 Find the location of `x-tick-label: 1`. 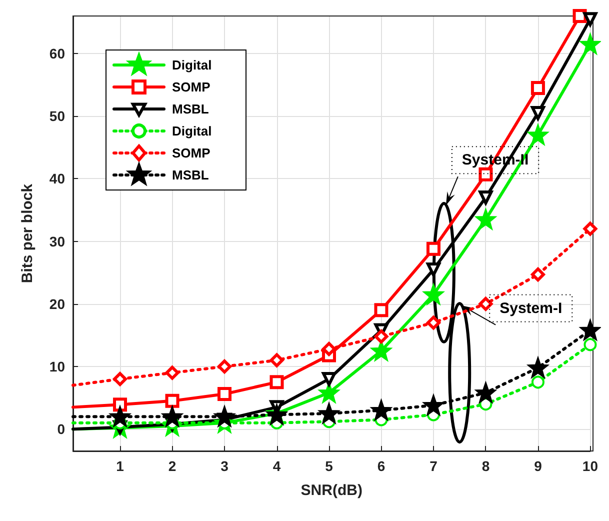

x-tick-label: 1 is located at coordinates (120, 466).